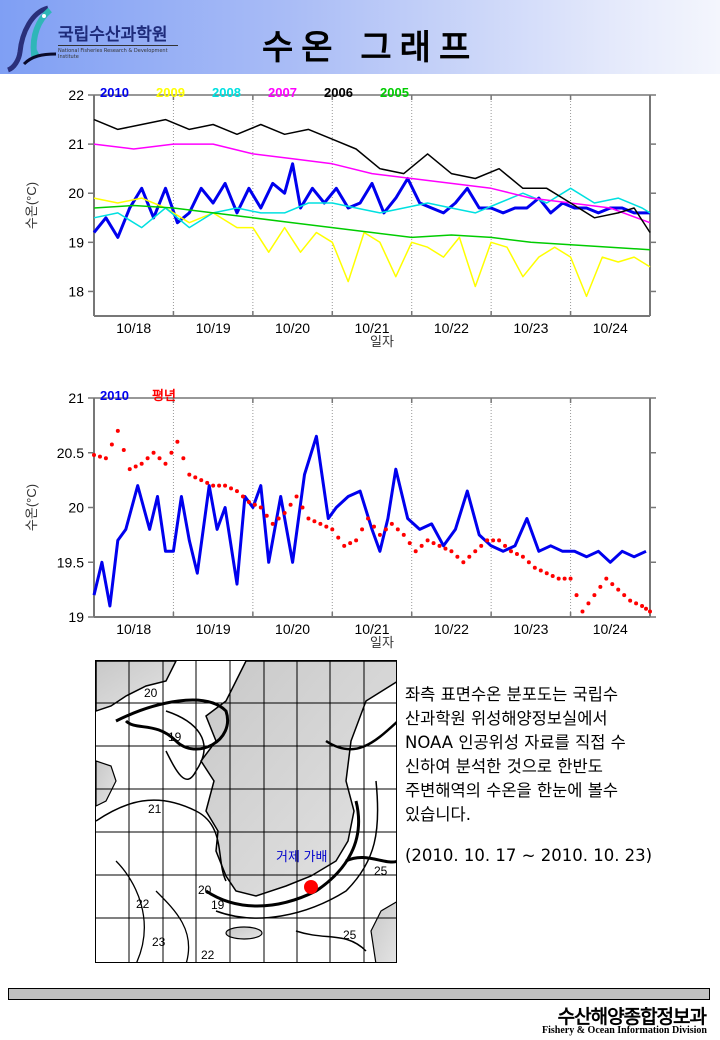  Describe the element at coordinates (624, 1030) in the screenshot. I see `footer-division-en: Fishery & Ocean Information Division` at that location.